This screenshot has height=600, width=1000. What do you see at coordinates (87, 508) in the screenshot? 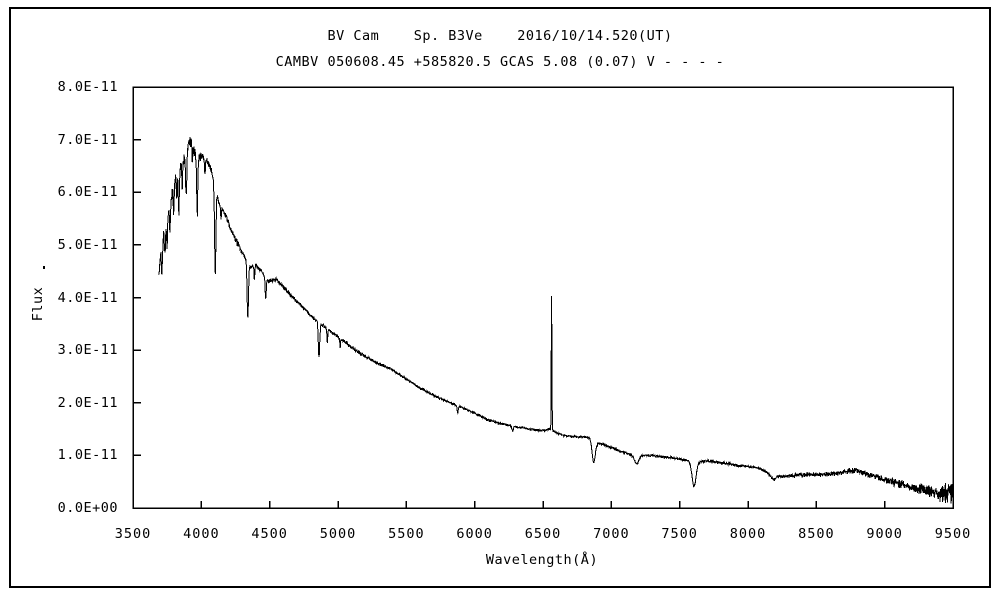
I see `y-tick-label: 0.0E+00` at bounding box center [87, 508].